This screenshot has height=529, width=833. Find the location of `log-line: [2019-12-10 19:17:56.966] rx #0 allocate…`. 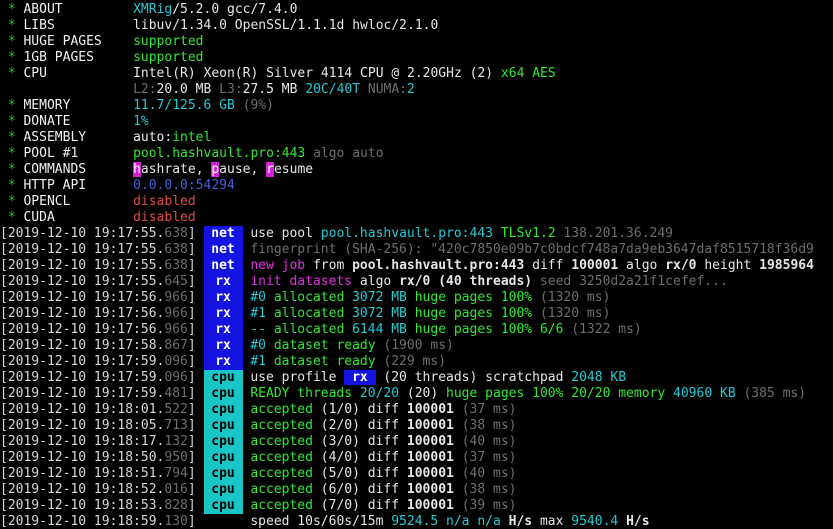

log-line: [2019-12-10 19:17:56.966] rx #0 allocate… is located at coordinates (416, 298).